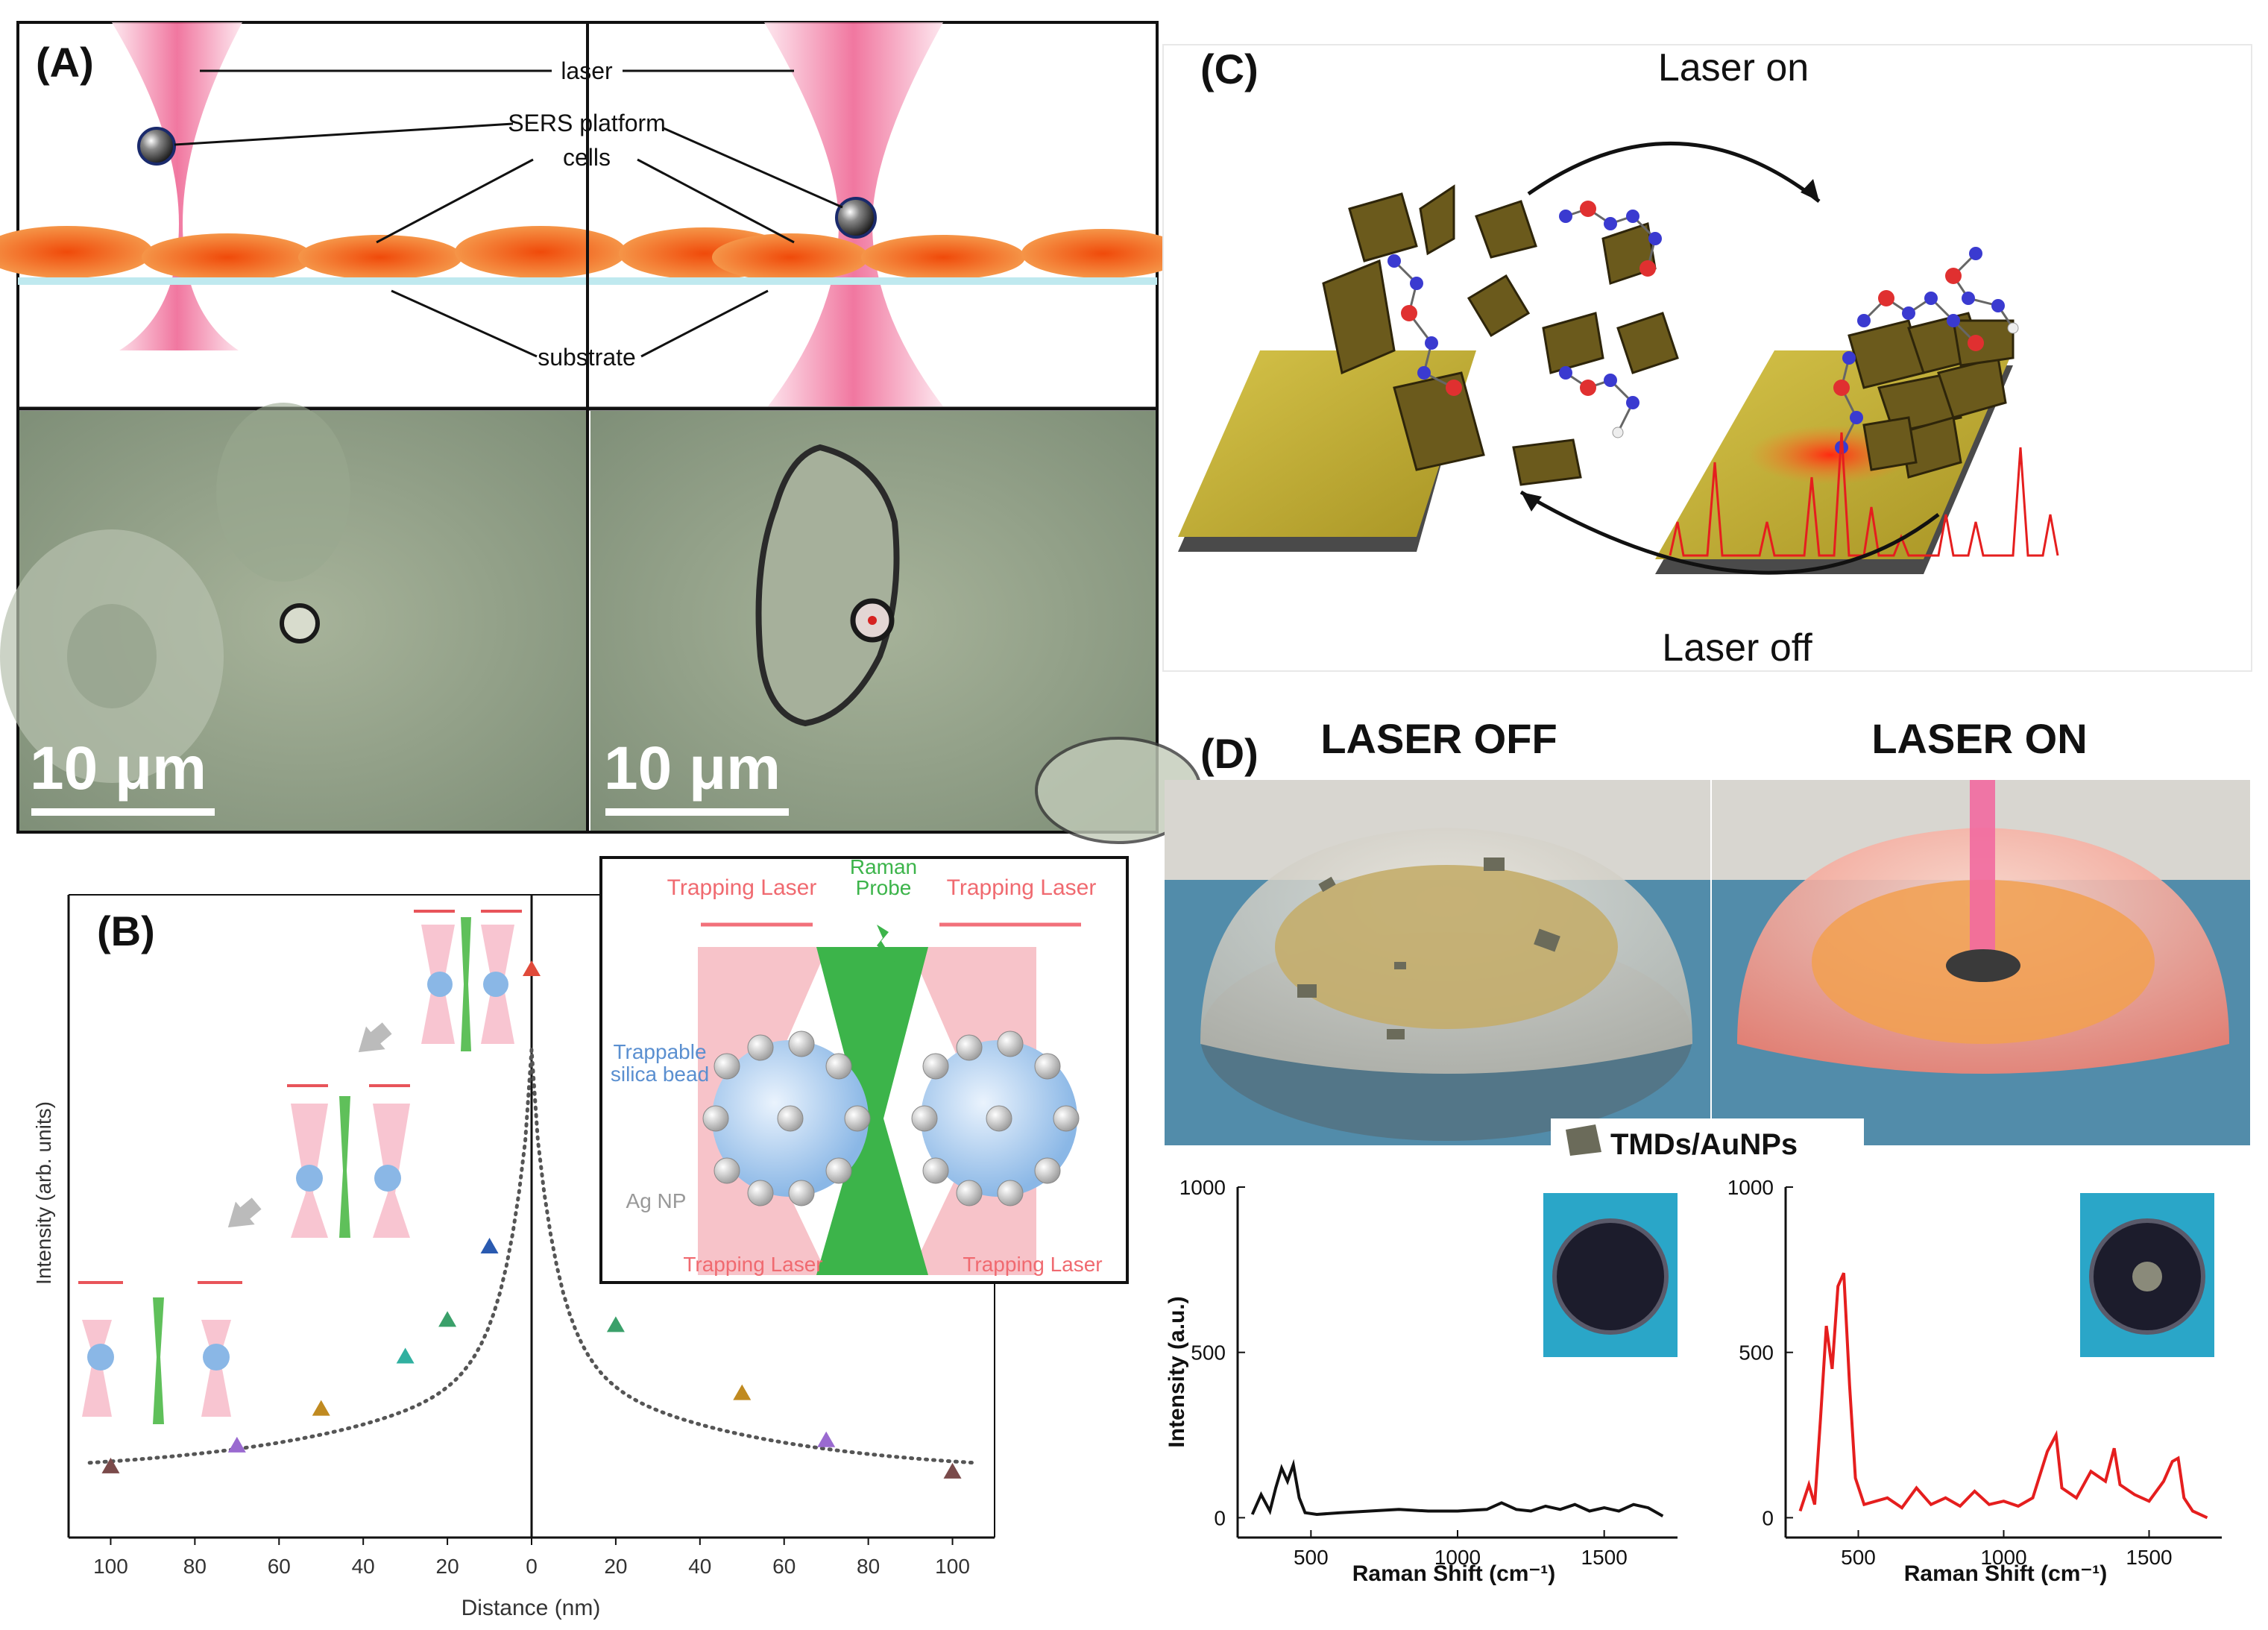 Image resolution: width=2268 pixels, height=1630 pixels. Describe the element at coordinates (1454, 1573) in the screenshot. I see `d1-x-label: Raman Shift (cm⁻¹)` at that location.